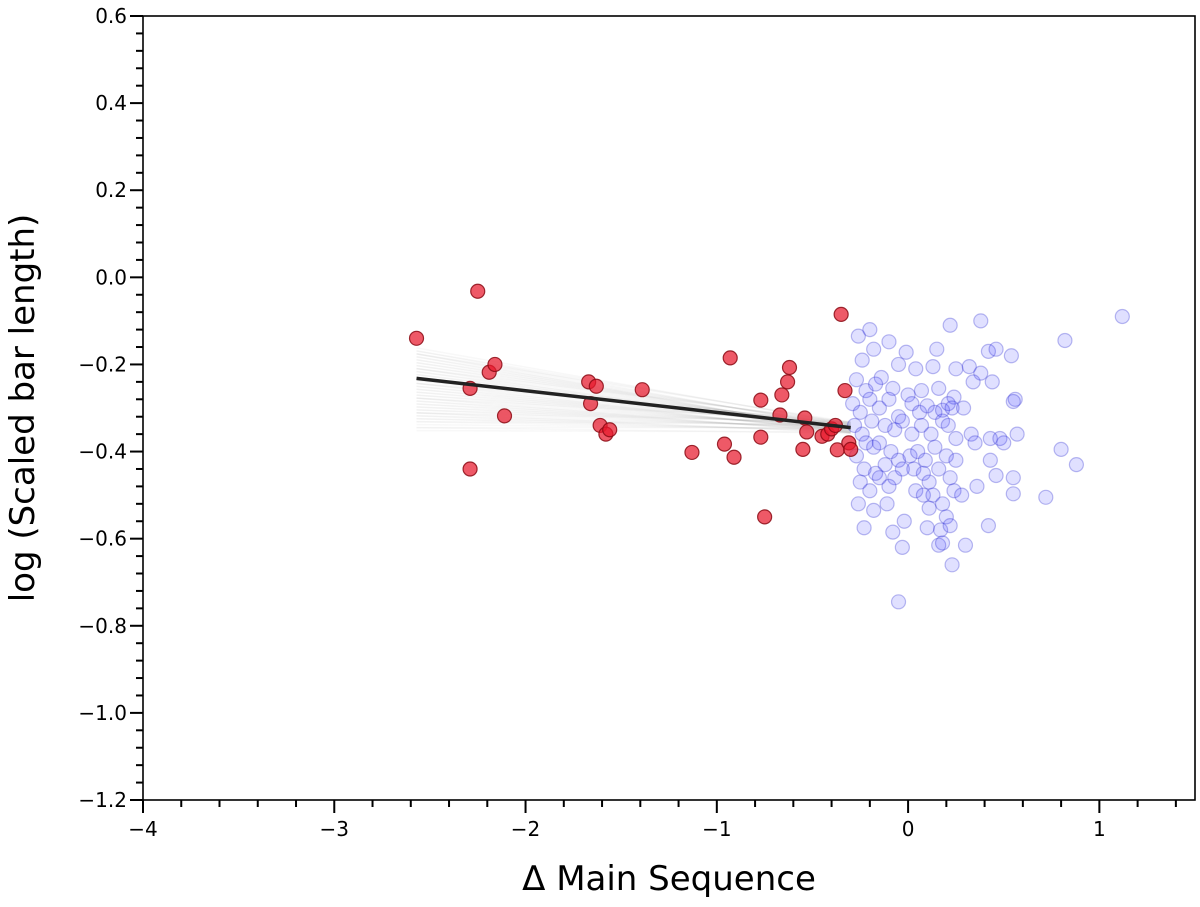 This screenshot has height=907, width=1200. I want to click on fit-line, so click(633, 403).